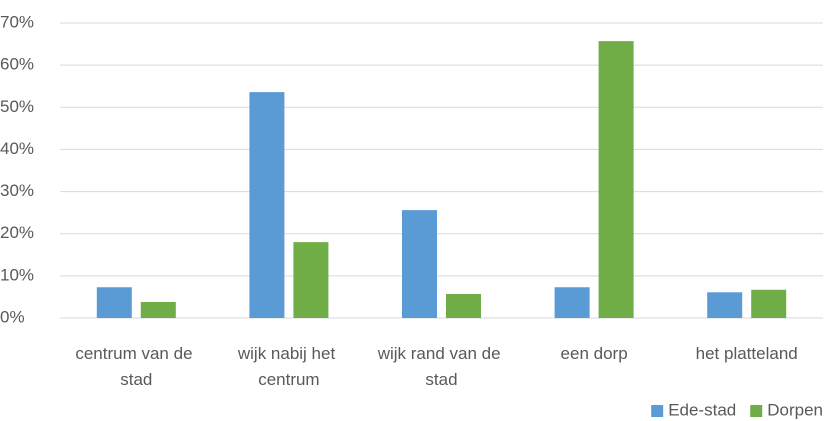 The image size is (838, 421). Describe the element at coordinates (12, 316) in the screenshot. I see `y-tick-label: 0%` at that location.